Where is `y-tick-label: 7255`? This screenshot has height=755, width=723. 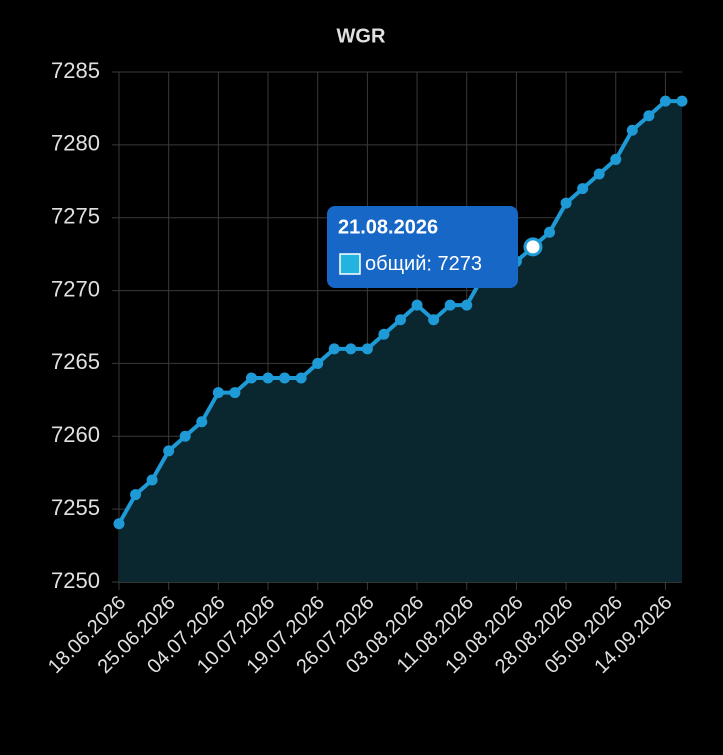
y-tick-label: 7255 is located at coordinates (75, 507).